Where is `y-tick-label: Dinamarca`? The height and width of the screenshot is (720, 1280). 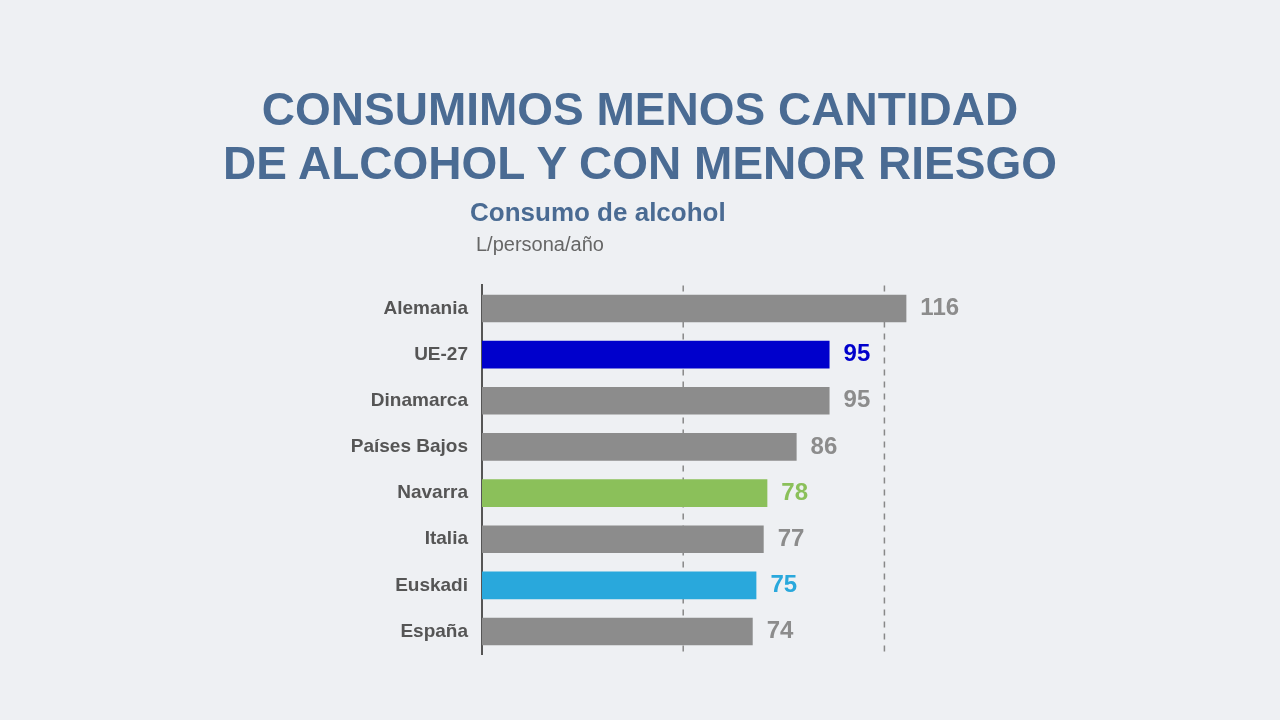 y-tick-label: Dinamarca is located at coordinates (419, 400).